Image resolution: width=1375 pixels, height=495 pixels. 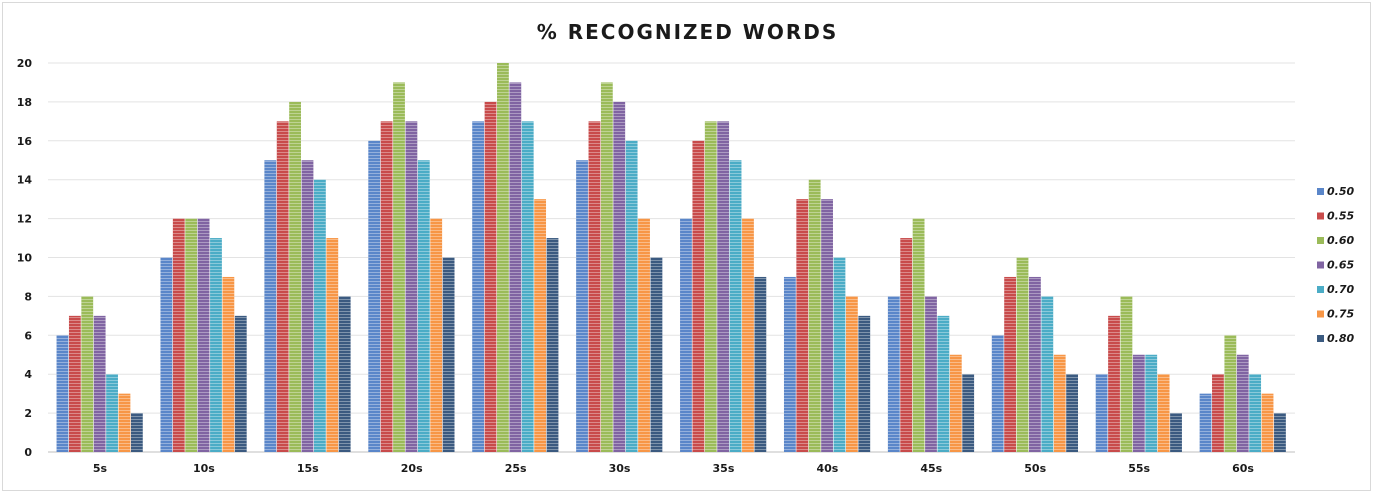 What do you see at coordinates (931, 468) in the screenshot?
I see `x-tick-label: 45s` at bounding box center [931, 468].